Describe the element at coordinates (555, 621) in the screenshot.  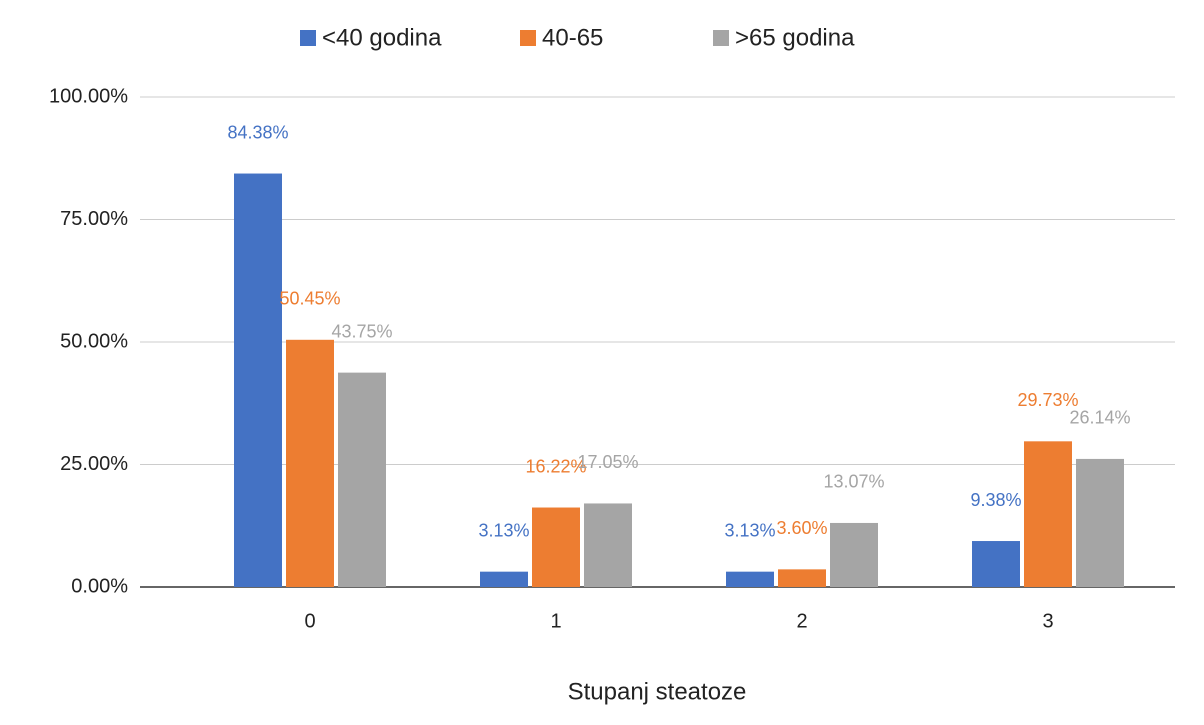
I see `x-tick-label: 1` at that location.